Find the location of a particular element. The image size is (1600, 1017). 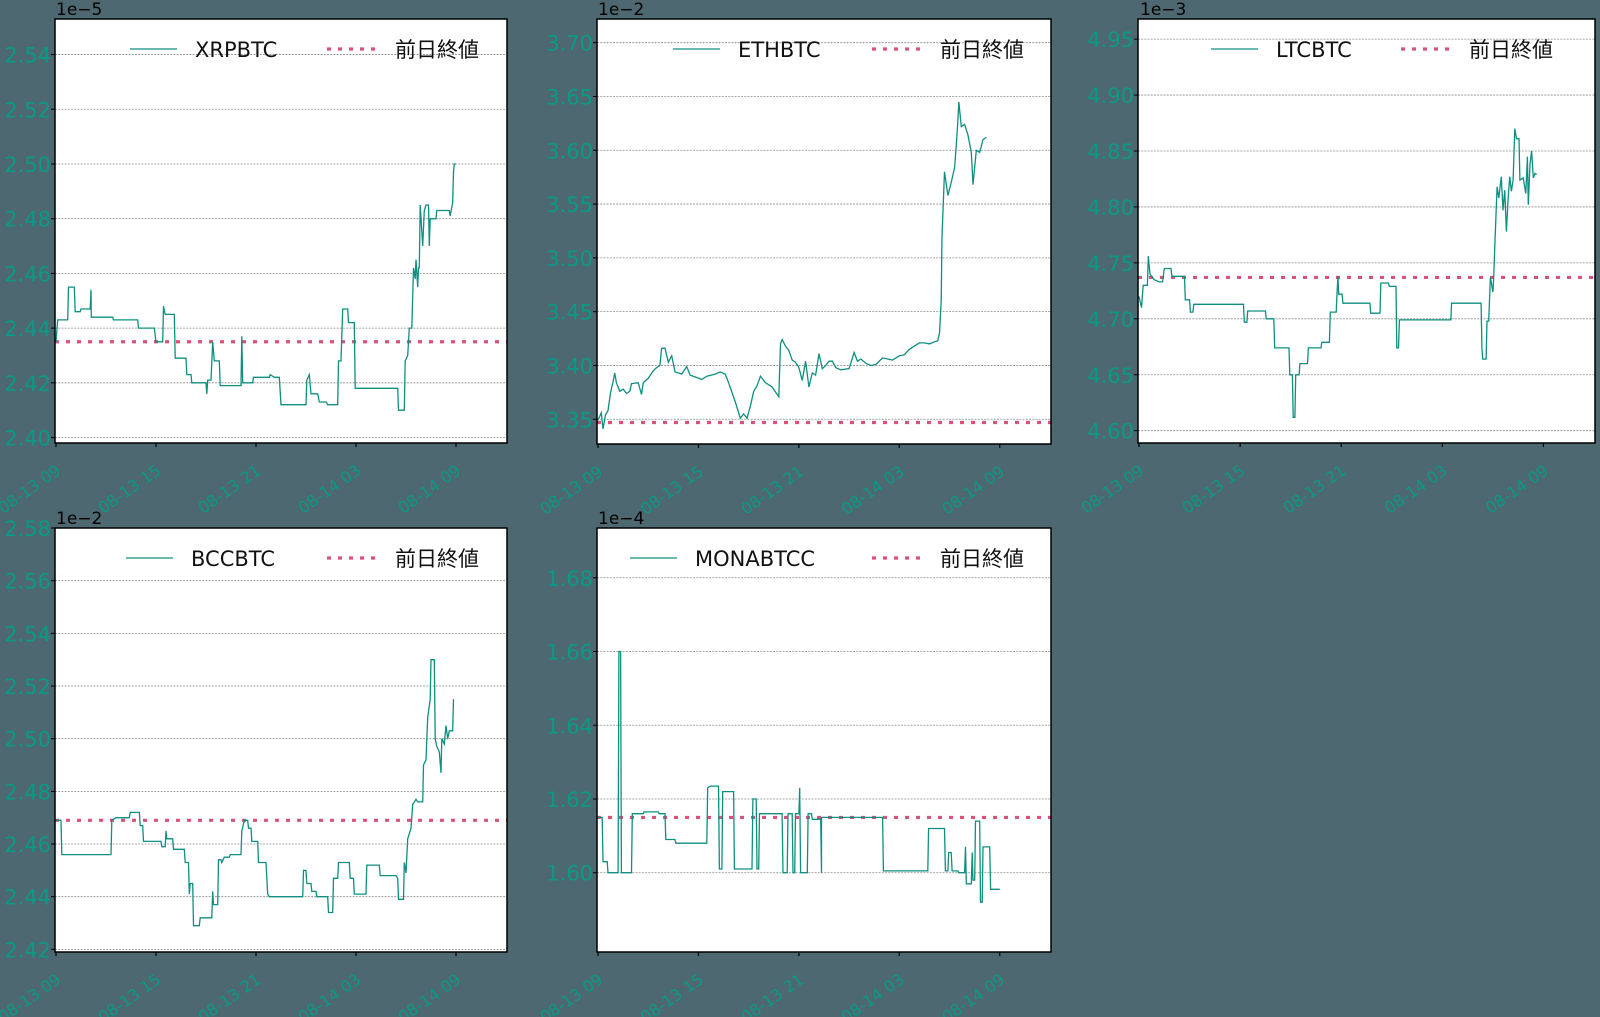

offset-label: 1e−4 is located at coordinates (621, 519).